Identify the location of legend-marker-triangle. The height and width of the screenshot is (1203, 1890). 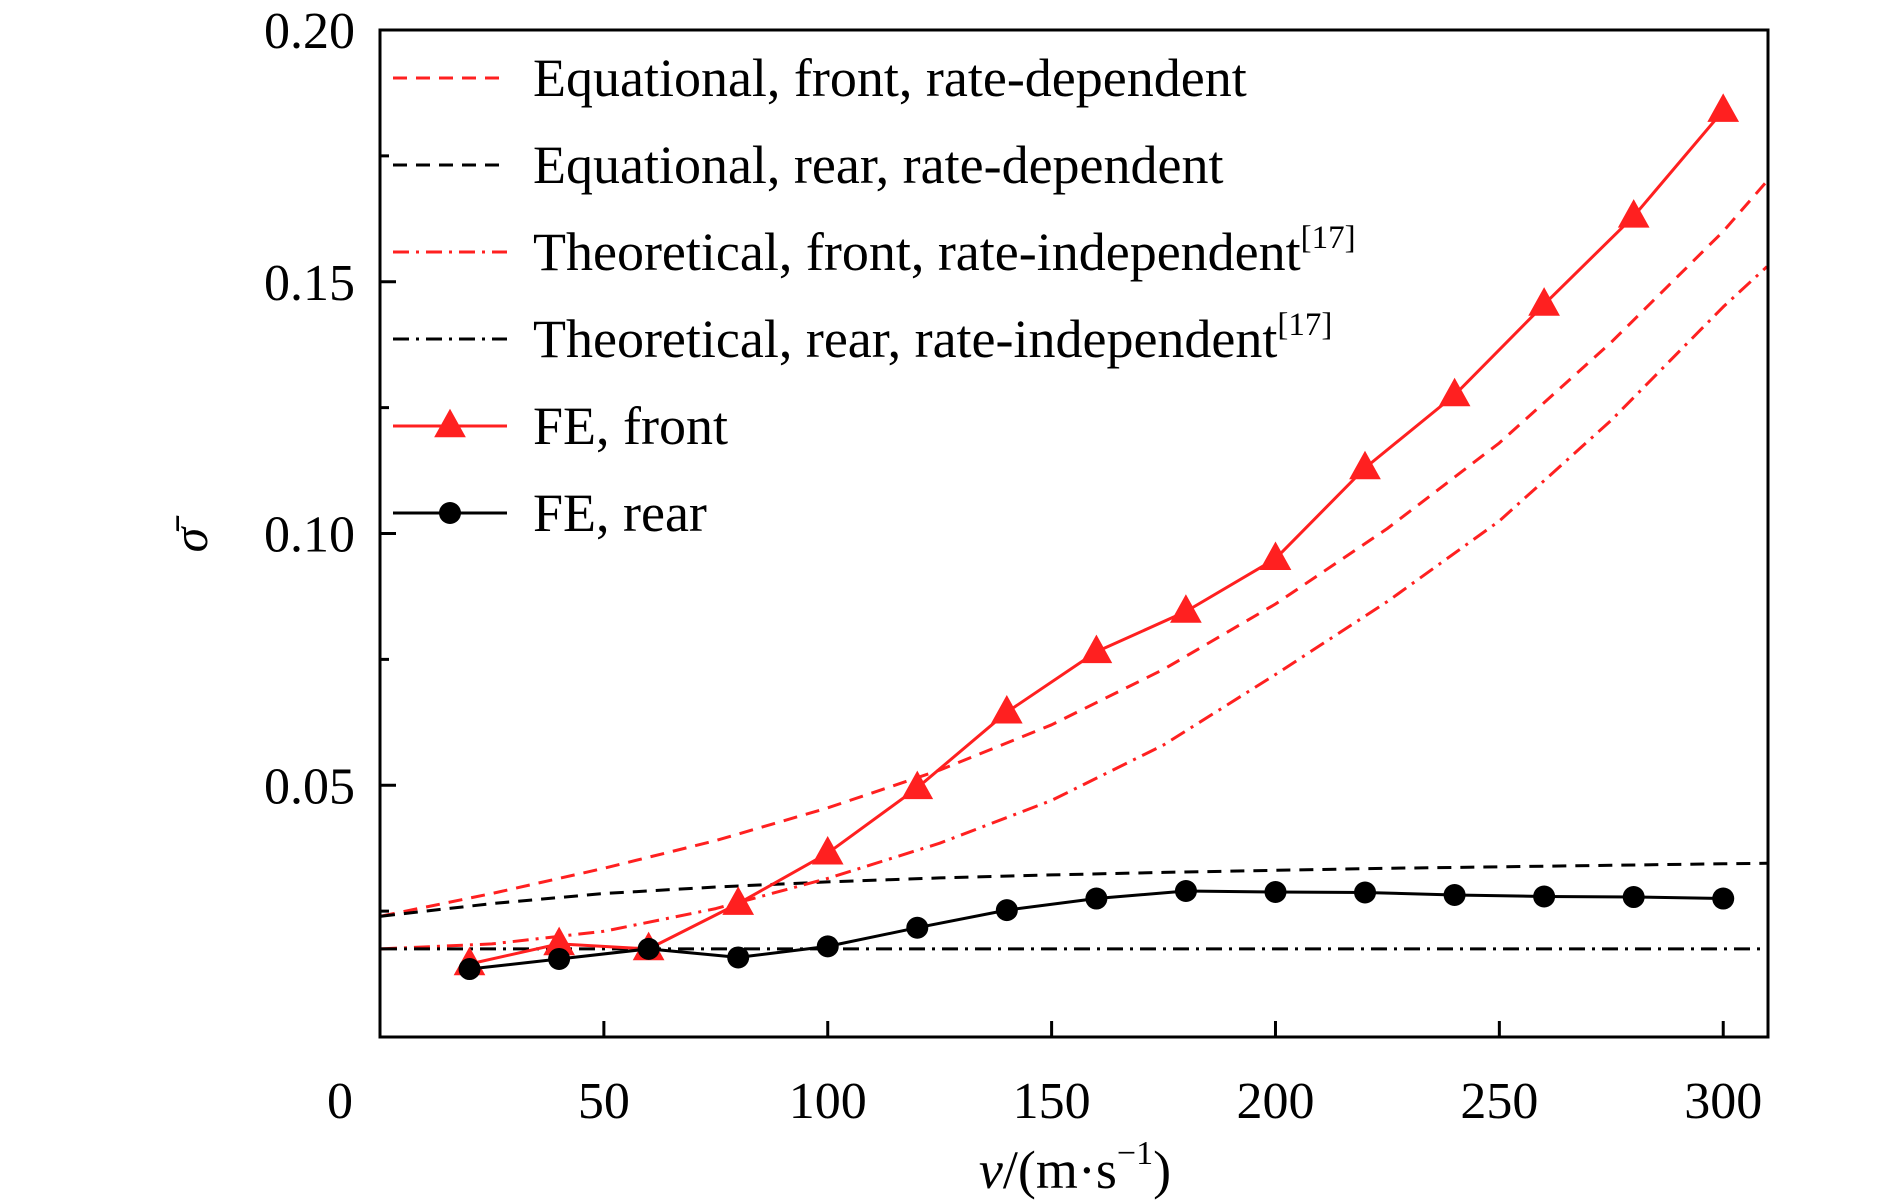
(450, 423).